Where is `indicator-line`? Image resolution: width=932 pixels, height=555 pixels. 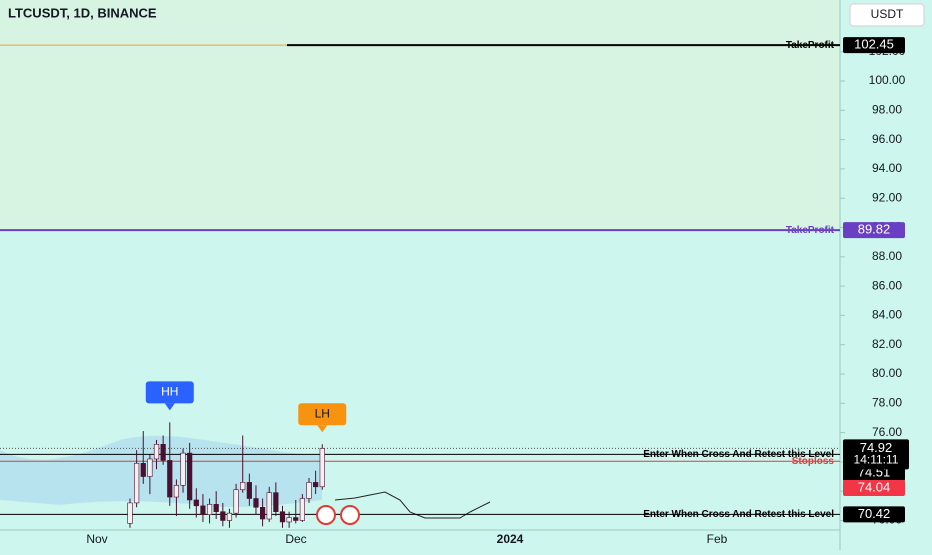
indicator-line is located at coordinates (412, 505).